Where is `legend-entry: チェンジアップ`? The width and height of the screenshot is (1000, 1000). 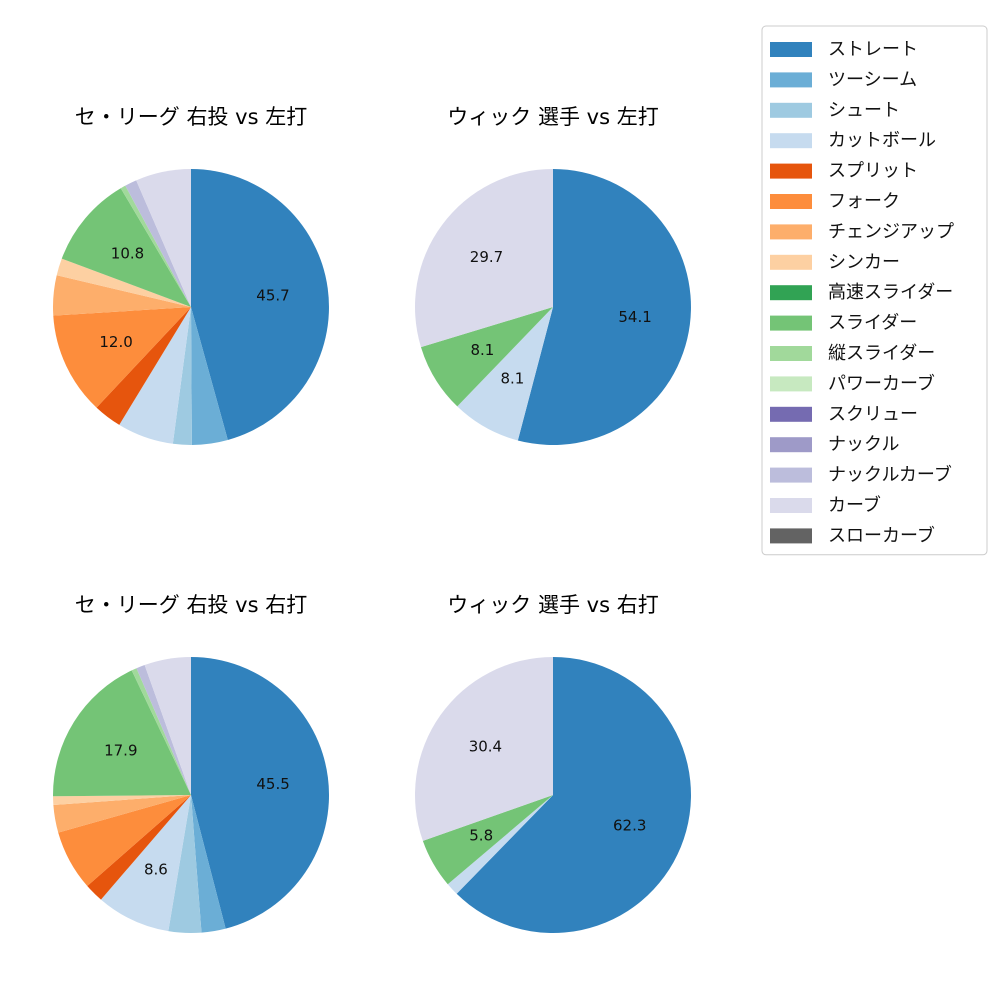 legend-entry: チェンジアップ is located at coordinates (891, 231).